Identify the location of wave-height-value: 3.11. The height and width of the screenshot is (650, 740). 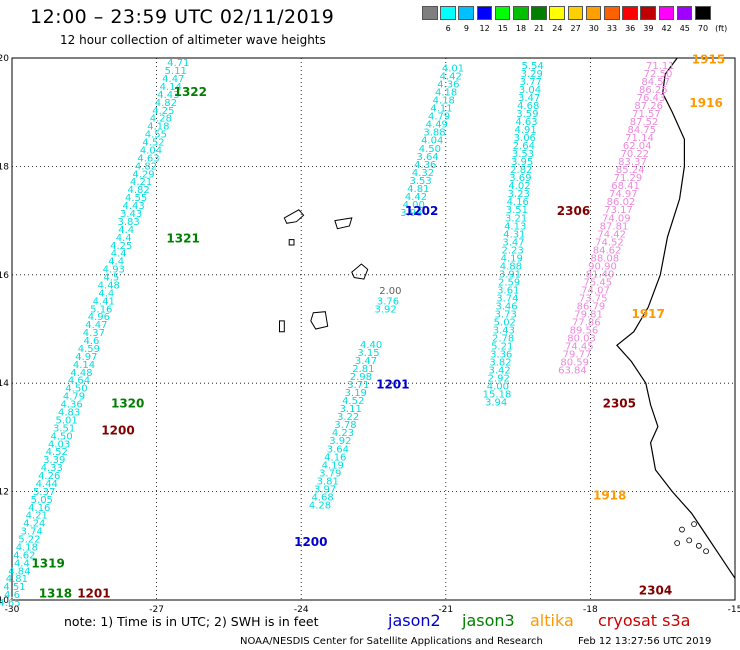
(351, 409).